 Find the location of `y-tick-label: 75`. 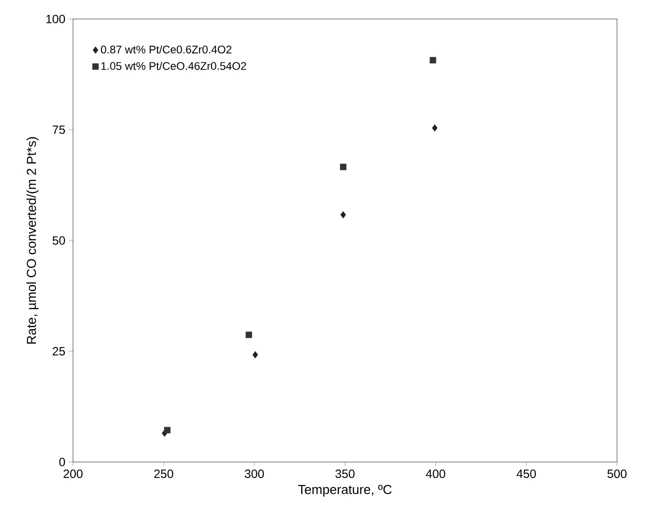

y-tick-label: 75 is located at coordinates (58, 130).